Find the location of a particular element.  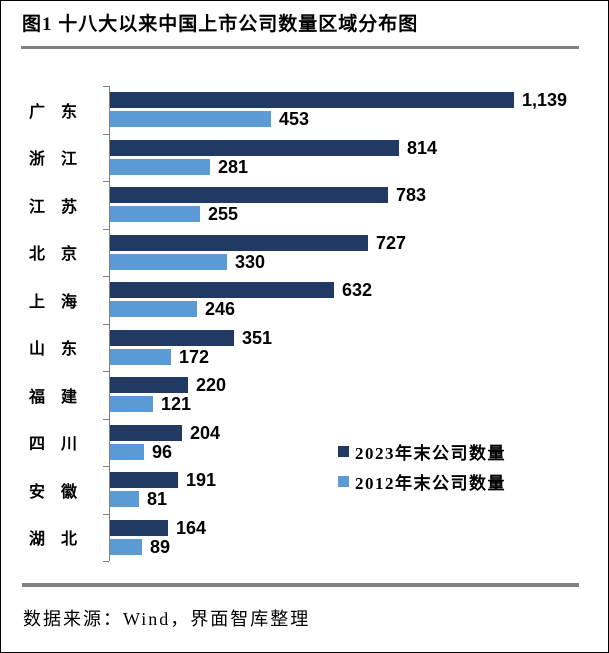

bar-value-2023: 220 is located at coordinates (211, 385).